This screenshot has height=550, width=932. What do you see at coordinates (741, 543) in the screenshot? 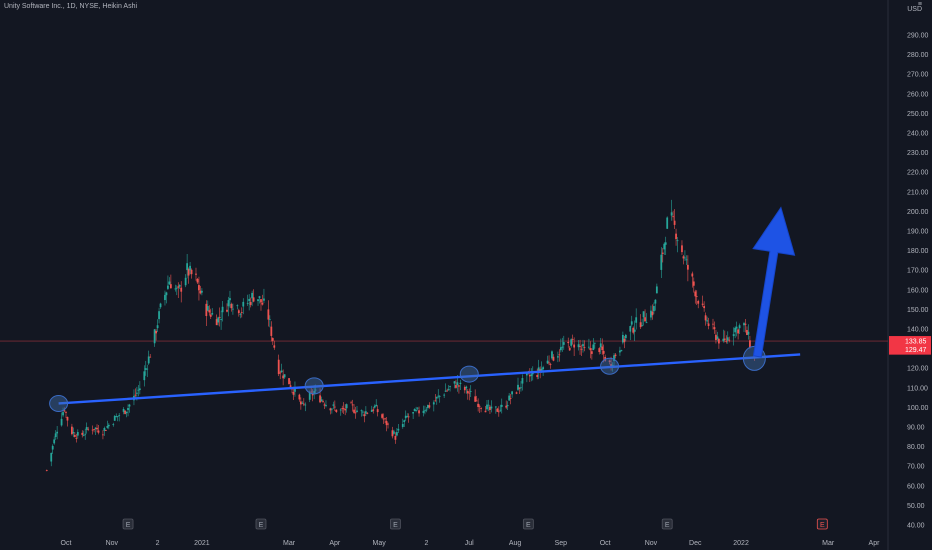
I see `x-tick-label: 2022` at bounding box center [741, 543].